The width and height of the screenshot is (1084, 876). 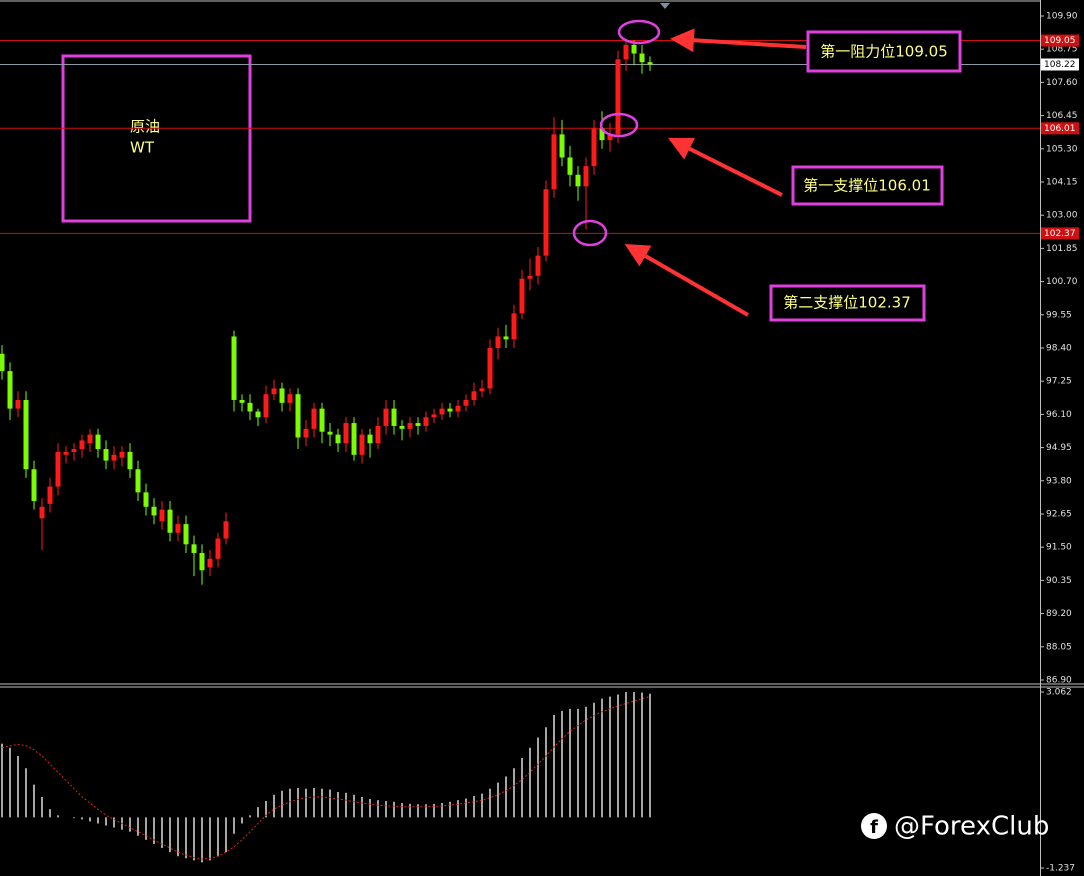 I want to click on y-tick-label: 106.45, so click(x=1062, y=116).